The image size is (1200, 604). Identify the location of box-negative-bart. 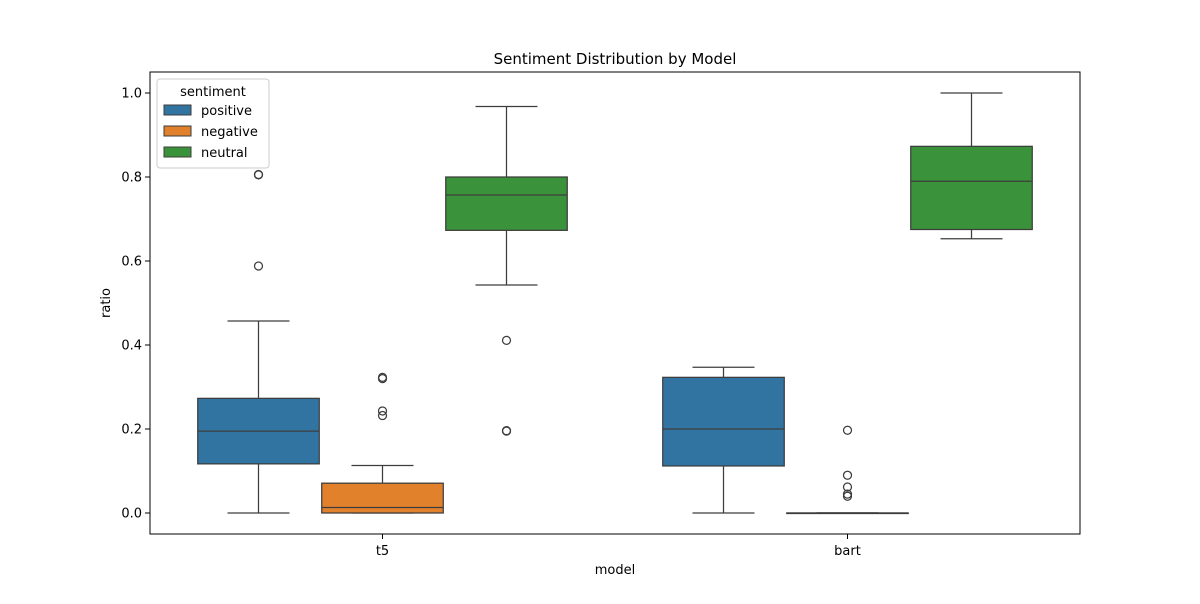
(847, 470).